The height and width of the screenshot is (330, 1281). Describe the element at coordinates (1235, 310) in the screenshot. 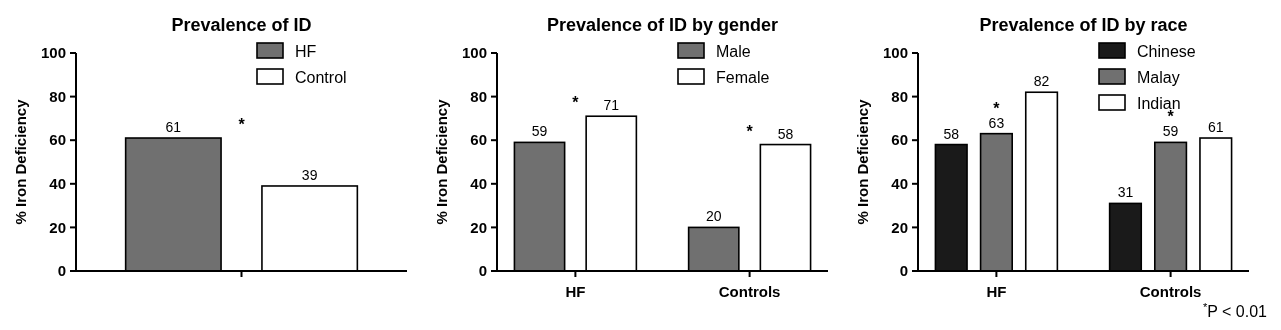

I see `text: $^{*}$P < 0.01` at that location.